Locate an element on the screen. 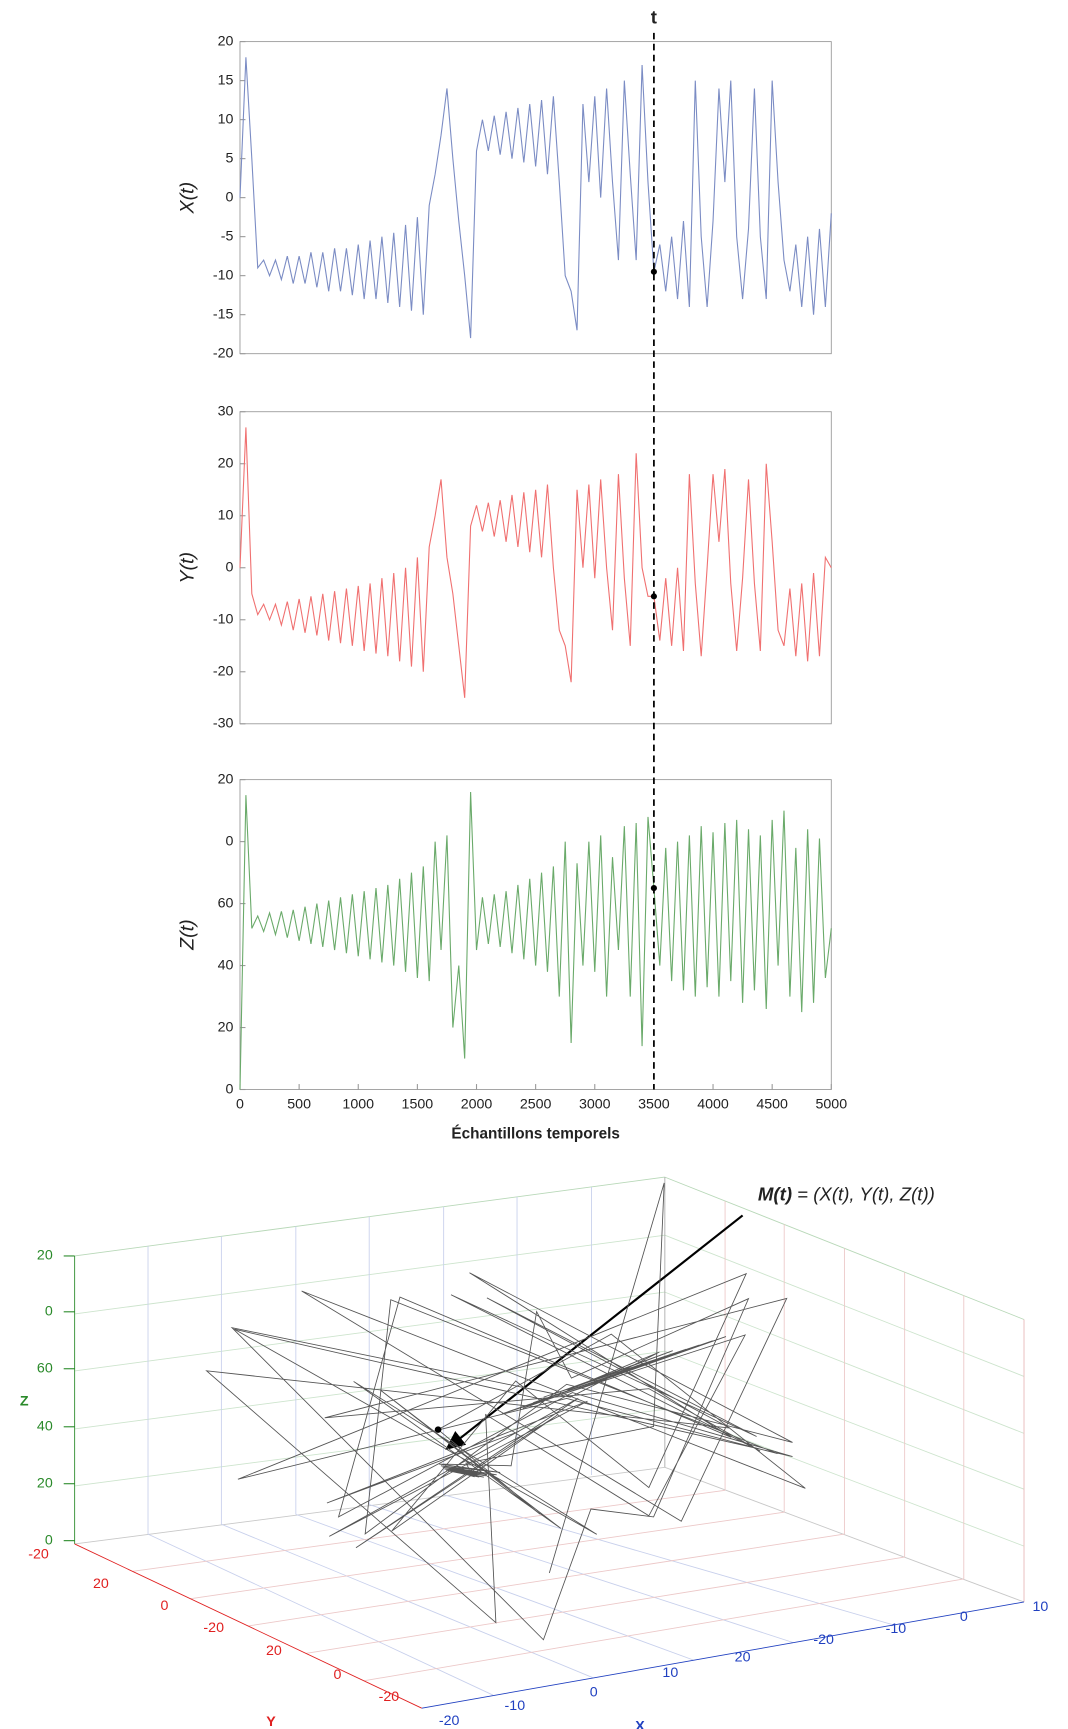 The height and width of the screenshot is (1729, 1068). y-tick-label: 5 is located at coordinates (230, 158).